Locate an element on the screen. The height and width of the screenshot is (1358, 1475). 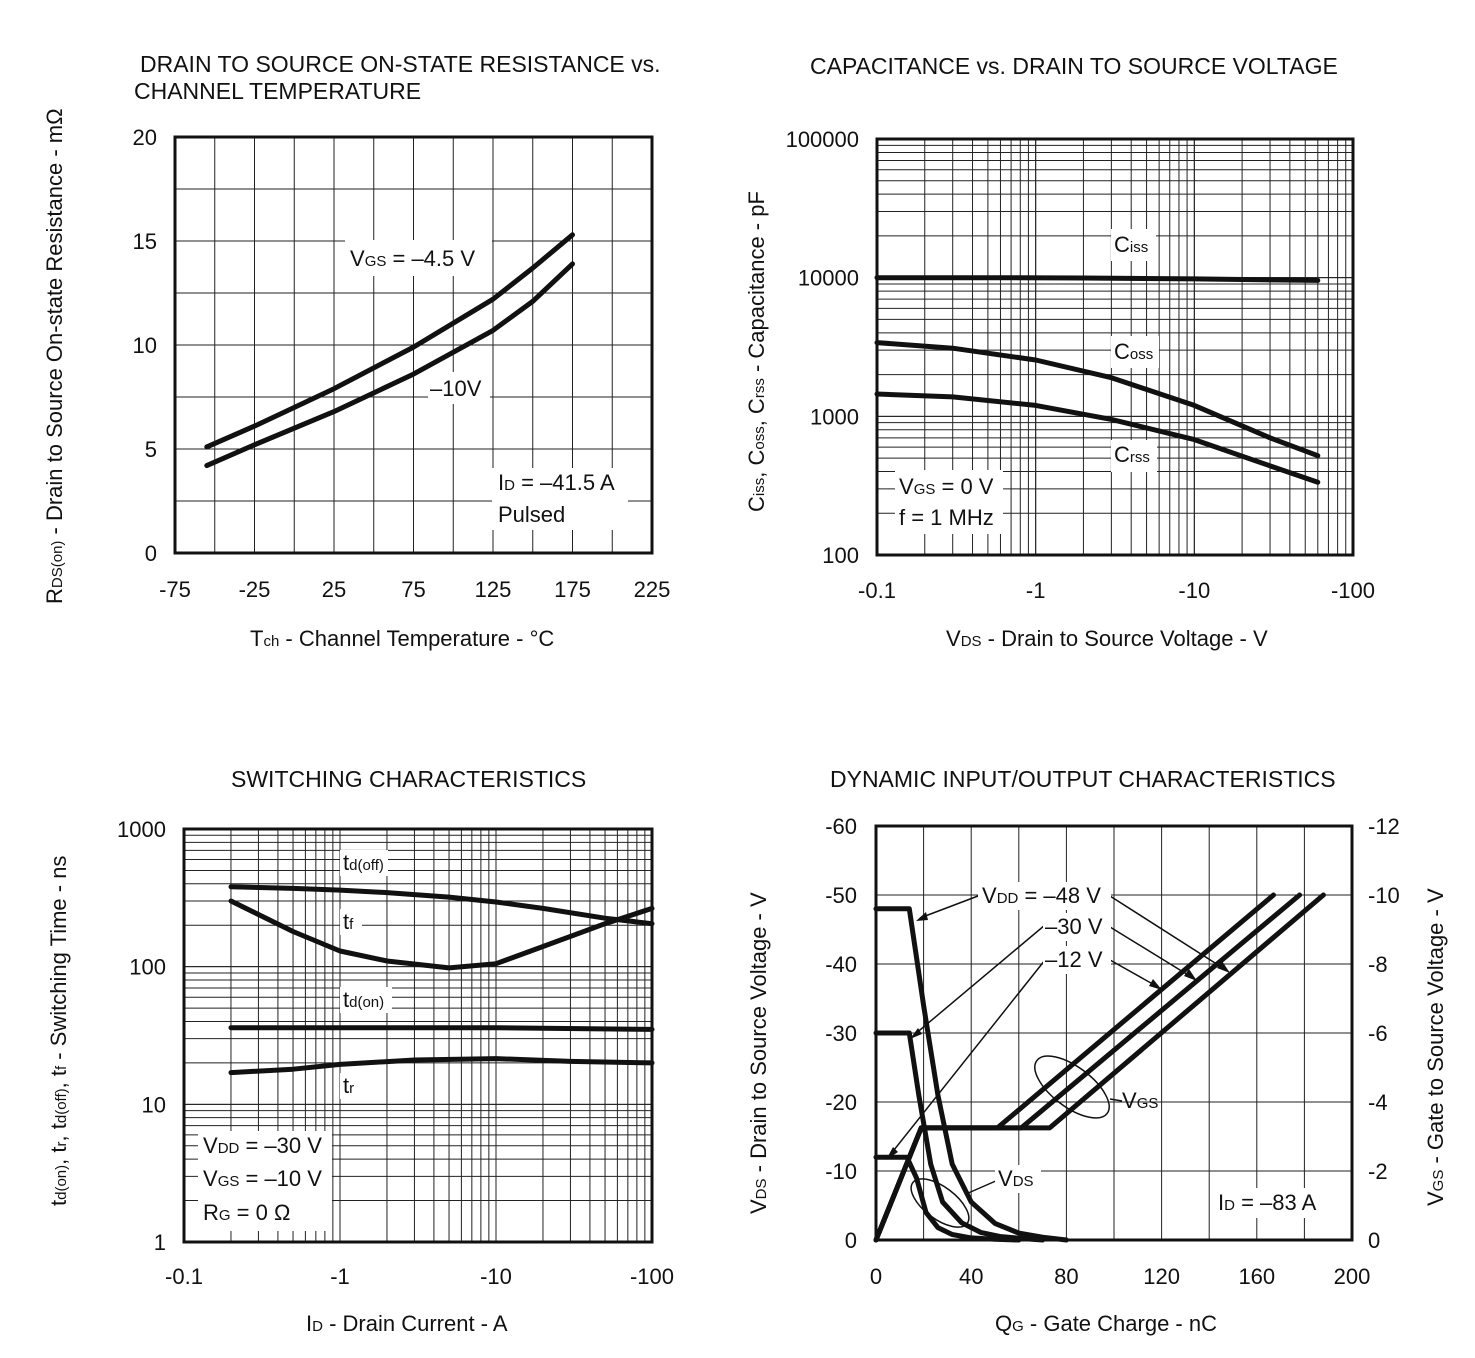
vdd-condition-label: VDD = –30 V is located at coordinates (262, 1145).